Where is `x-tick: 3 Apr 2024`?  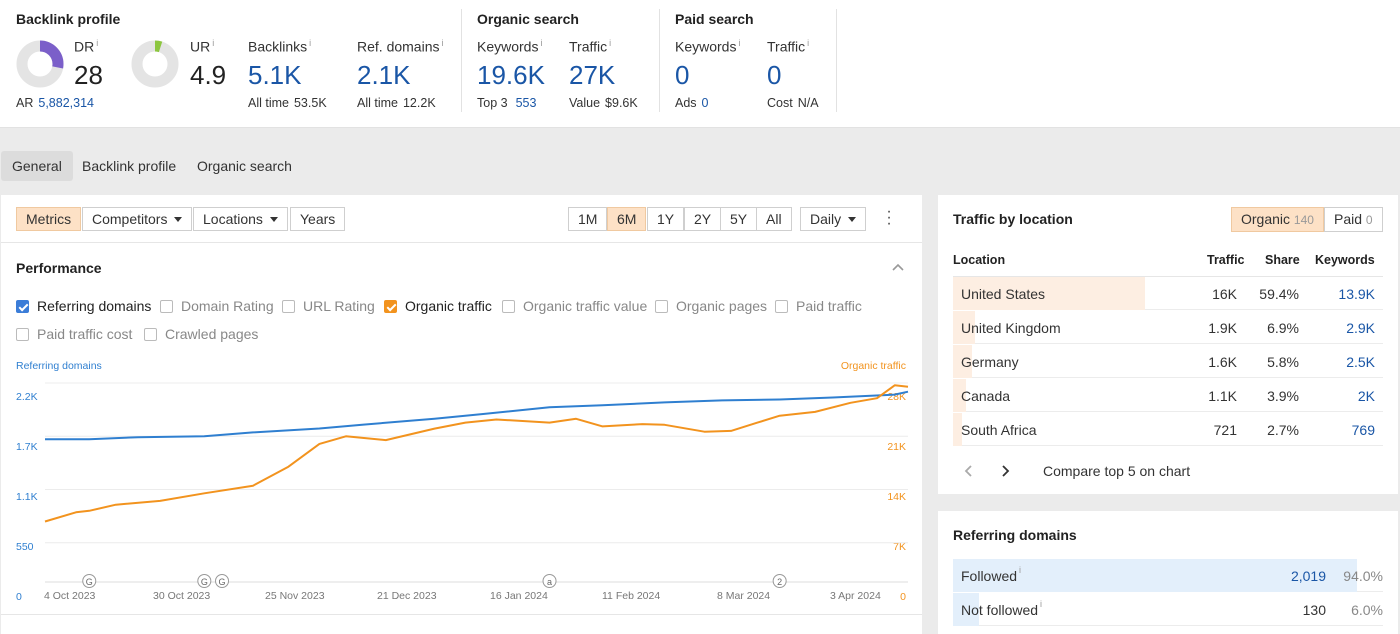 x-tick: 3 Apr 2024 is located at coordinates (855, 596).